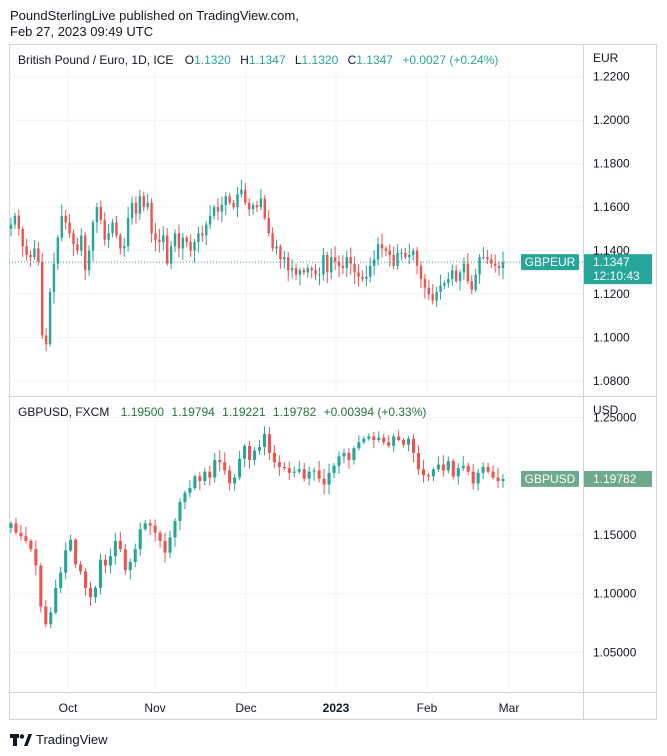 This screenshot has width=667, height=756. I want to click on y-tick-label: 1.1400, so click(611, 251).